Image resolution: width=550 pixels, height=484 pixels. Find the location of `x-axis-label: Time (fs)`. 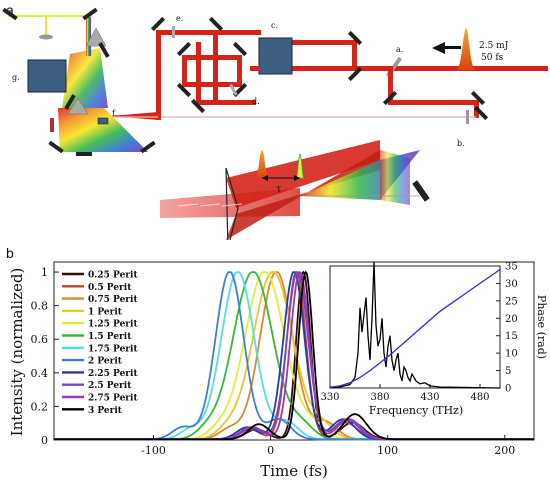

x-axis-label: Time (fs) is located at coordinates (294, 471).